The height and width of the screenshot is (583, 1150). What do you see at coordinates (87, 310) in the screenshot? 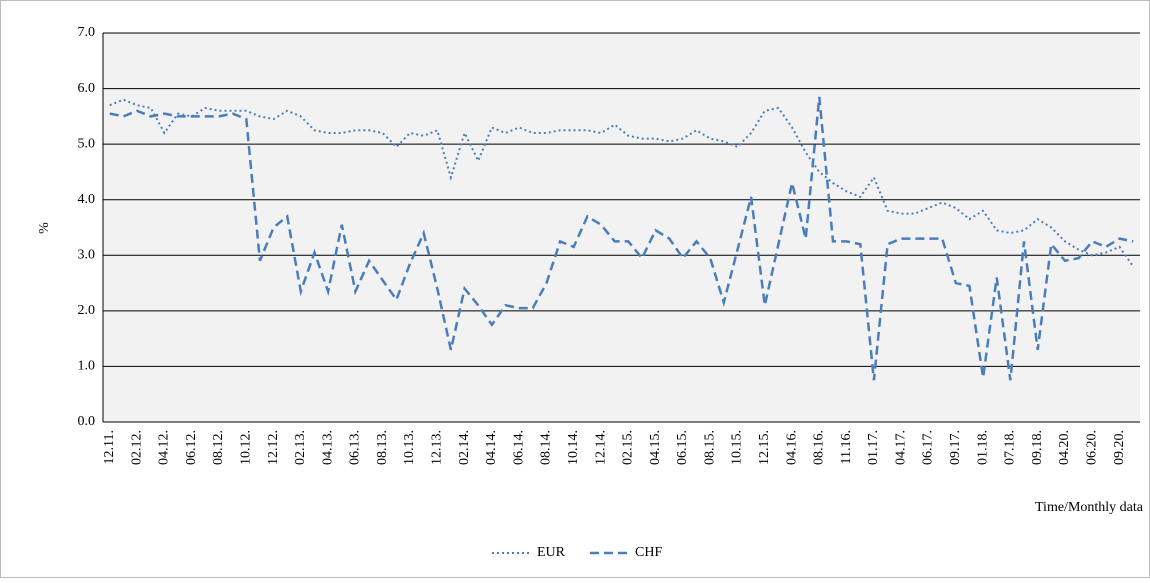
I see `y-tick-label: 2.0` at bounding box center [87, 310].